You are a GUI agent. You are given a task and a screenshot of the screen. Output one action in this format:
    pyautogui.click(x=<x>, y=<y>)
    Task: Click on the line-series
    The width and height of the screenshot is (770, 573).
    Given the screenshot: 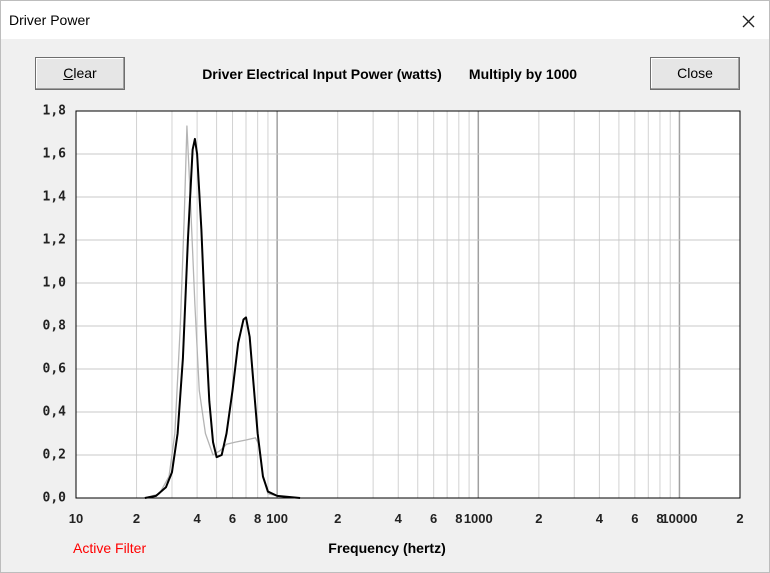 What is the action you would take?
    pyautogui.click(x=222, y=318)
    